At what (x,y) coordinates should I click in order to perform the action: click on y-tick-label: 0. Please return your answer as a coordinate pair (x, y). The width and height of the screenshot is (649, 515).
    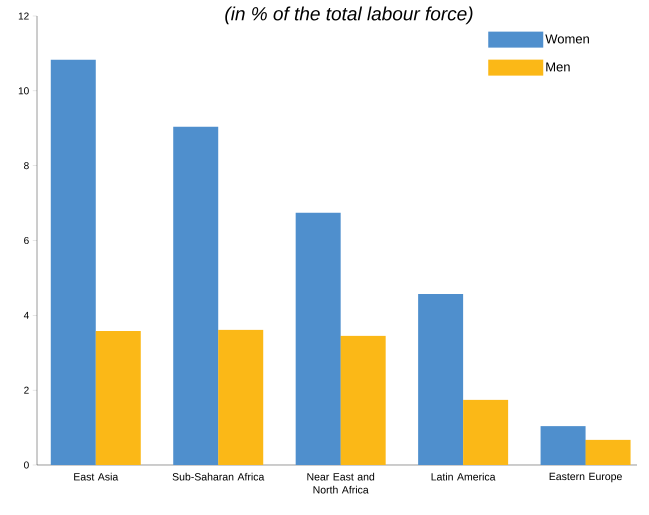
    Looking at the image, I should click on (26, 465).